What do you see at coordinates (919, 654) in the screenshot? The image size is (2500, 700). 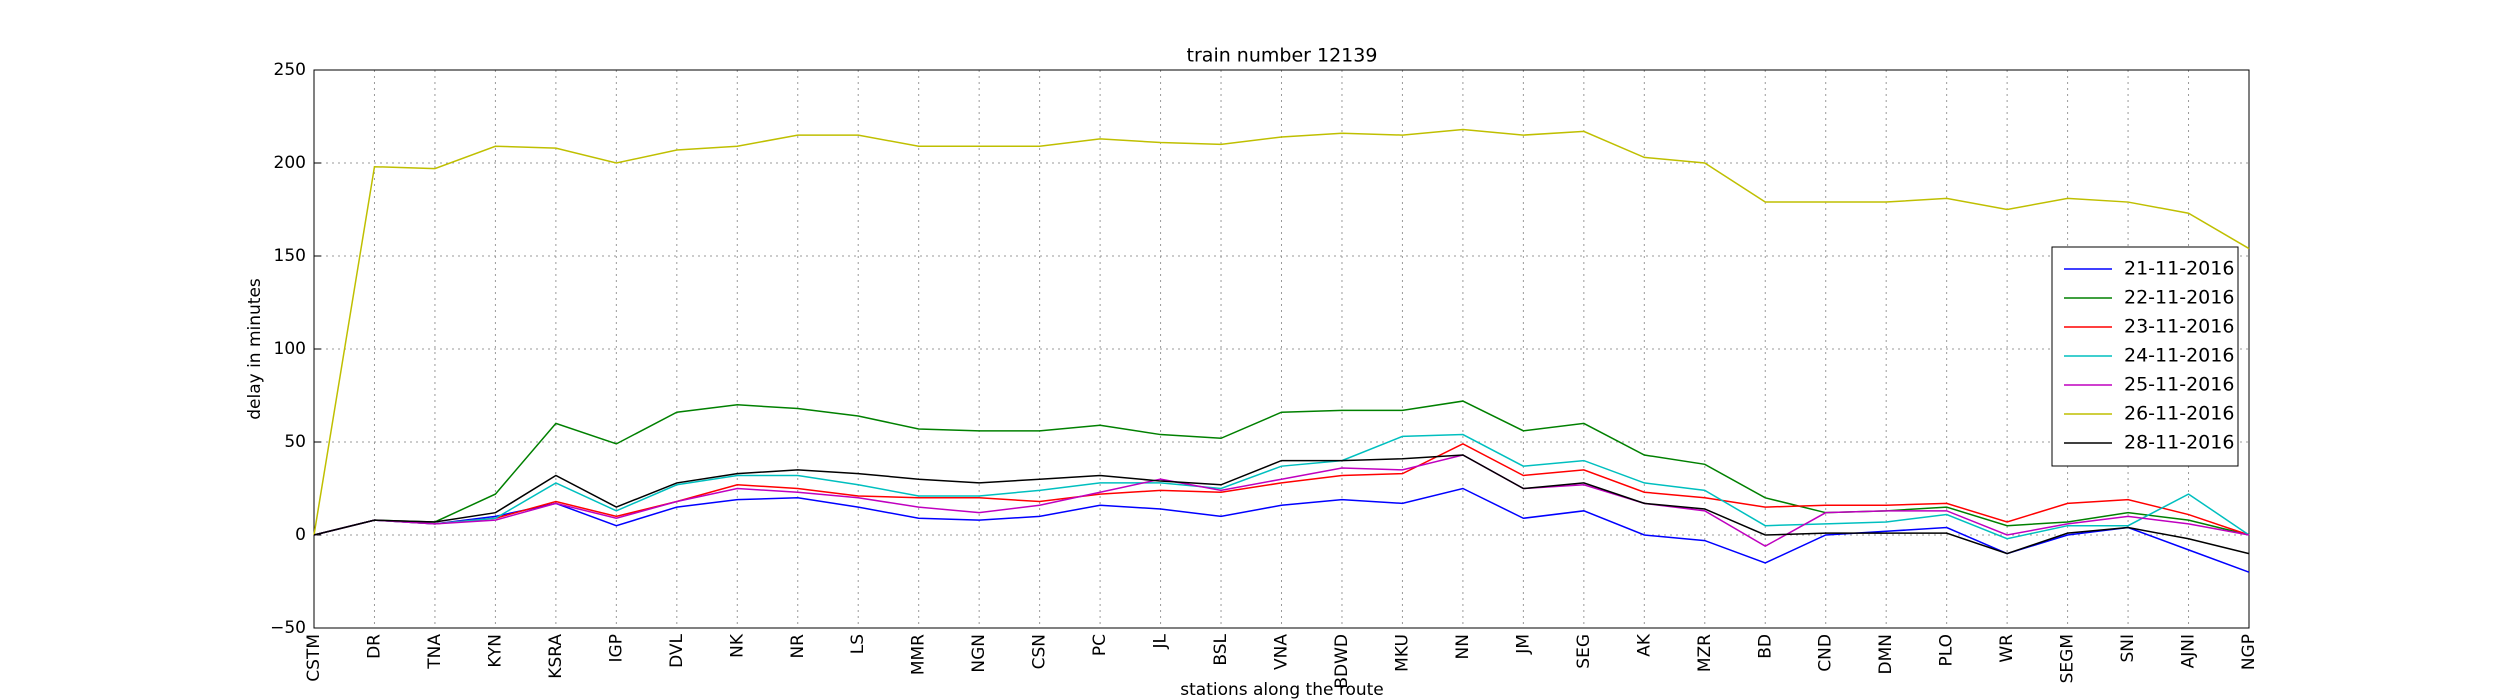 I see `x-tick-label: MMR` at bounding box center [919, 654].